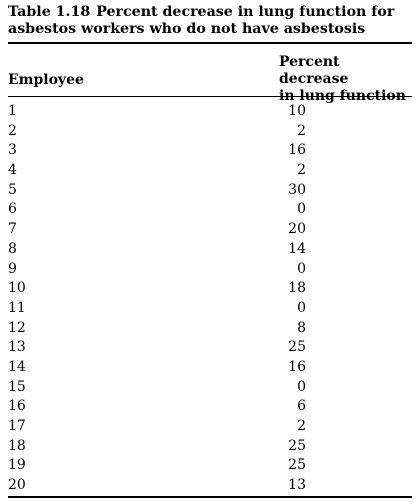 Image resolution: width=417 pixels, height=504 pixels. What do you see at coordinates (17, 485) in the screenshot?
I see `employee-cell: 20` at bounding box center [17, 485].